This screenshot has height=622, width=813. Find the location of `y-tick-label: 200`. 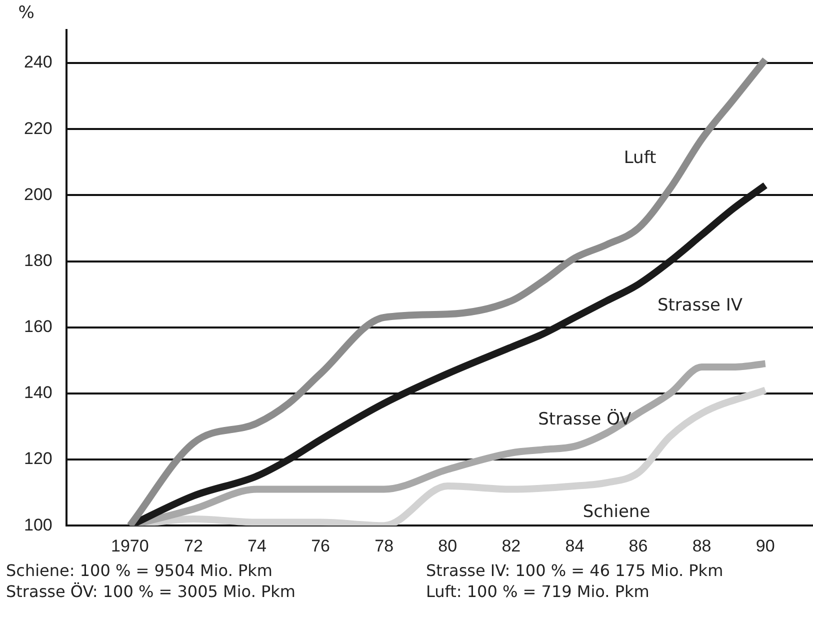

y-tick-label: 200 is located at coordinates (38, 194).